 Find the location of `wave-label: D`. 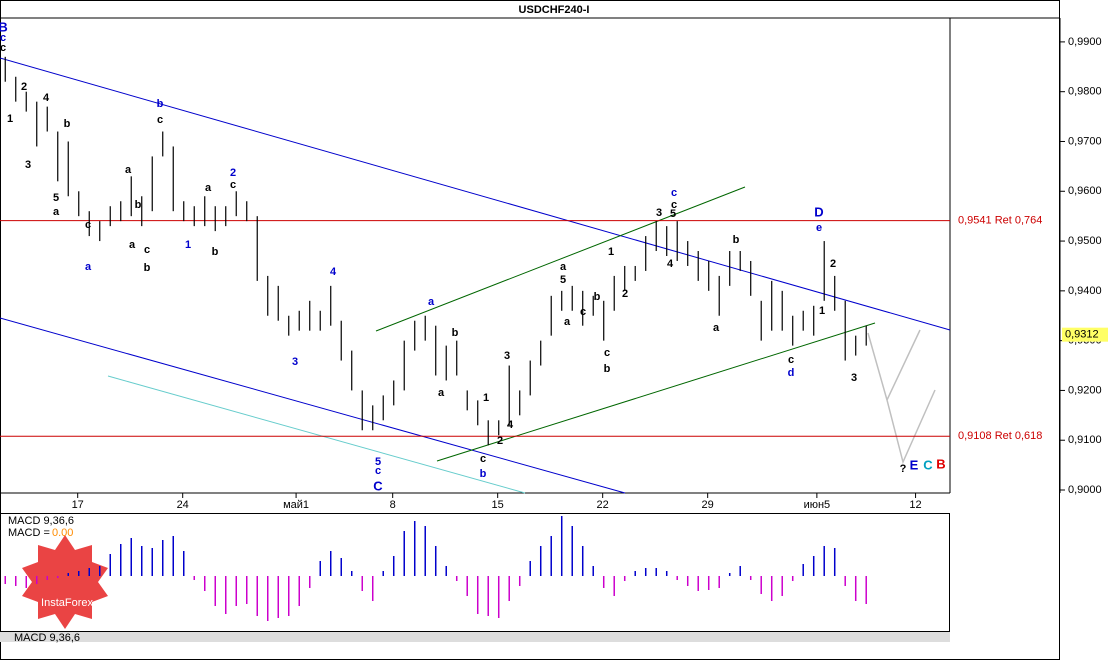

wave-label: D is located at coordinates (818, 211).